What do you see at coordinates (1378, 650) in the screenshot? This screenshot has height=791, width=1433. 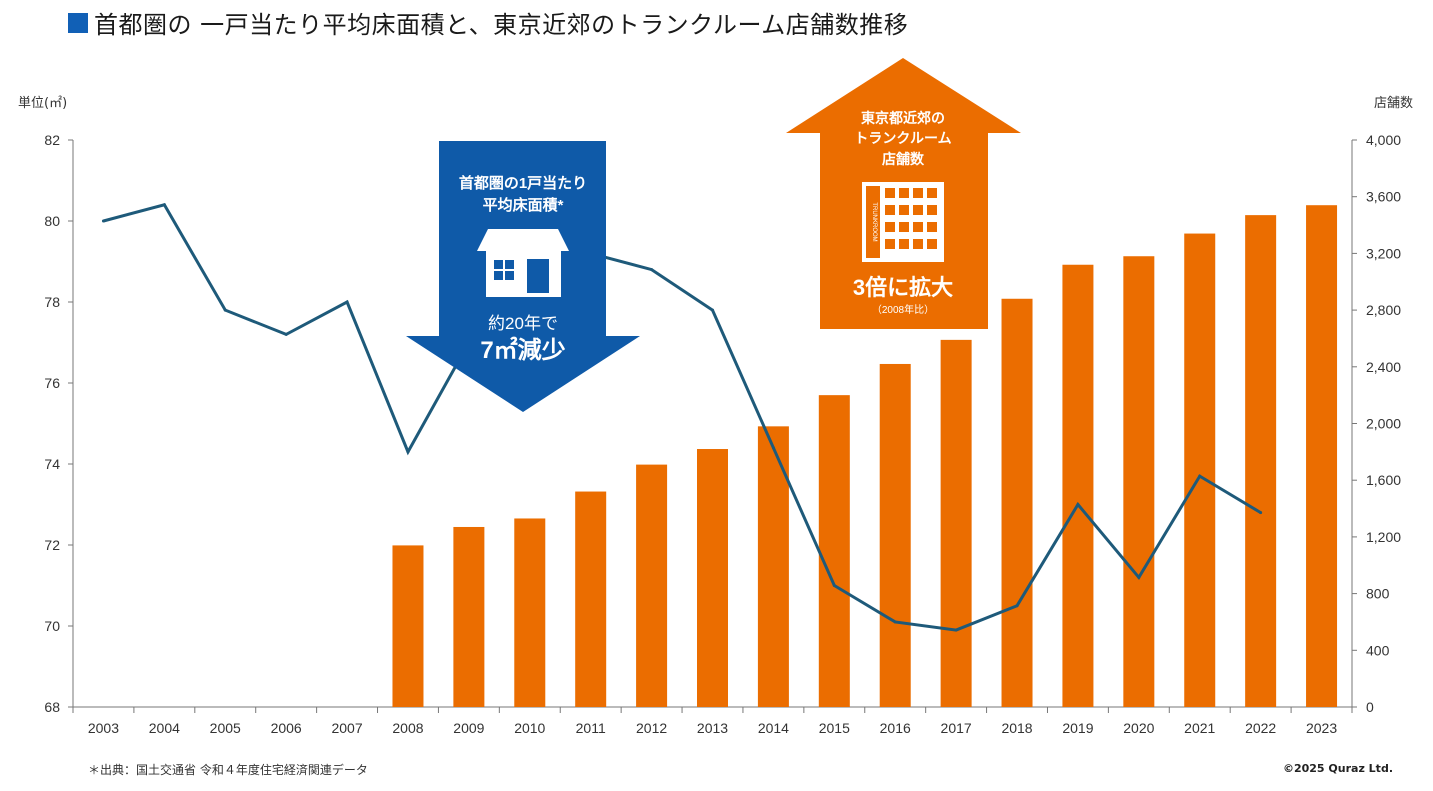 I see `right-tick-label: 400` at bounding box center [1378, 650].